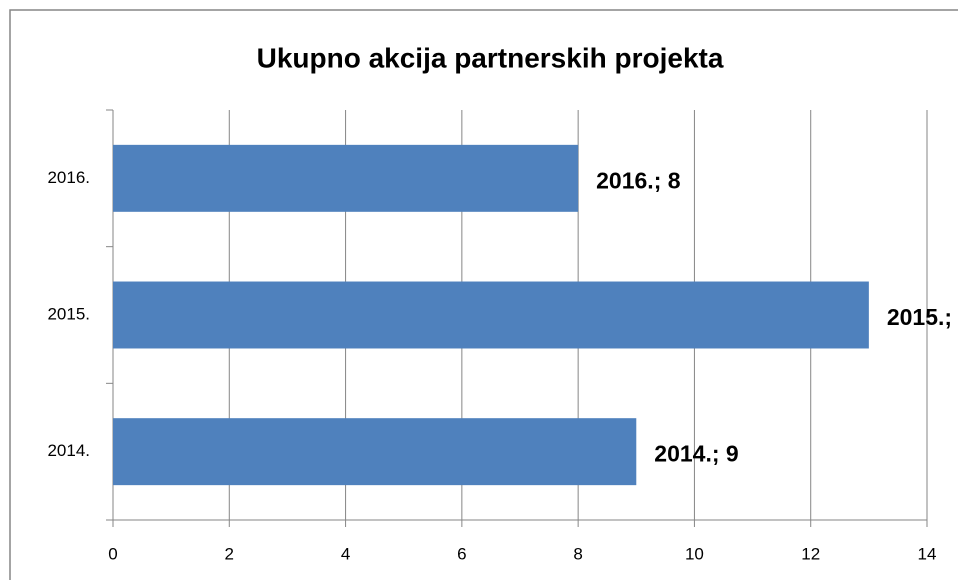 This screenshot has width=958, height=580. Describe the element at coordinates (112, 553) in the screenshot. I see `x-tick-label: 0` at that location.